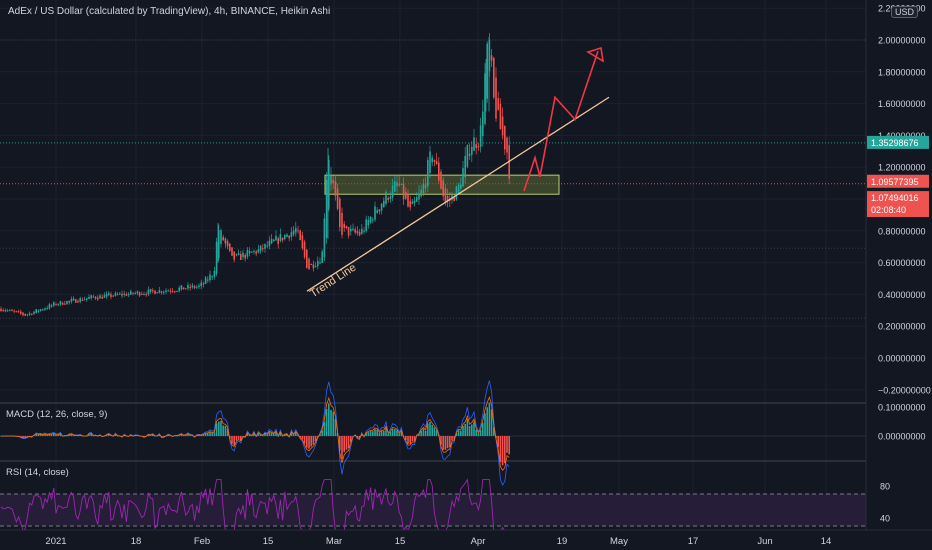 The image size is (932, 550). What do you see at coordinates (895, 182) in the screenshot?
I see `price-marker-label: 1.09577395` at bounding box center [895, 182].